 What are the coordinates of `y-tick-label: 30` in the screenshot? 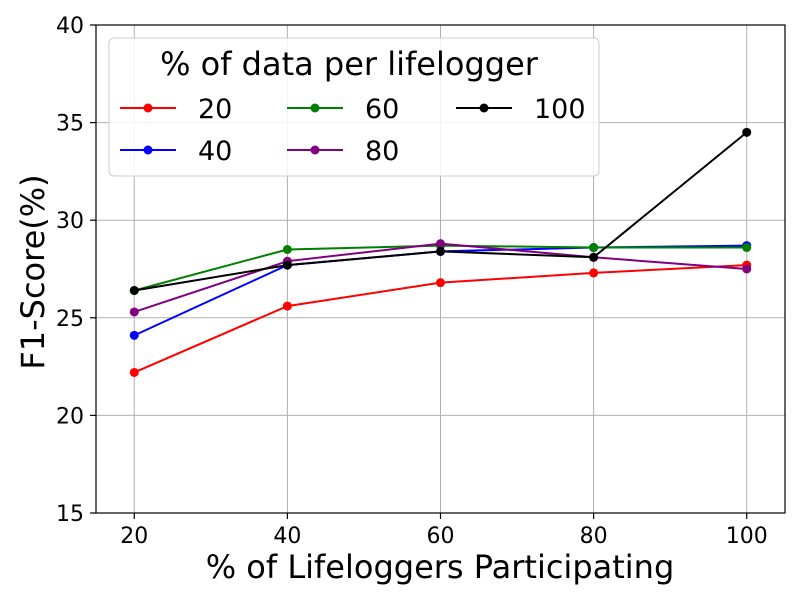 It's located at (70, 221).